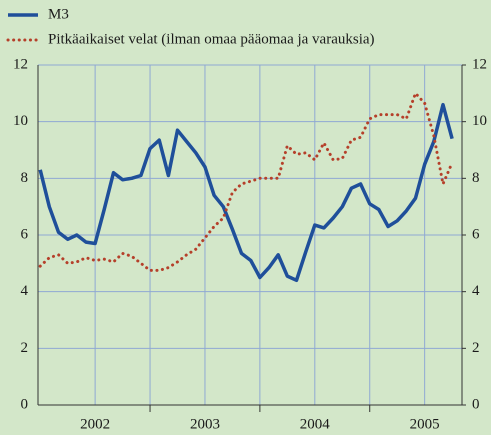 This screenshot has width=491, height=435. Describe the element at coordinates (20, 121) in the screenshot. I see `y-tick-label: 10` at that location.